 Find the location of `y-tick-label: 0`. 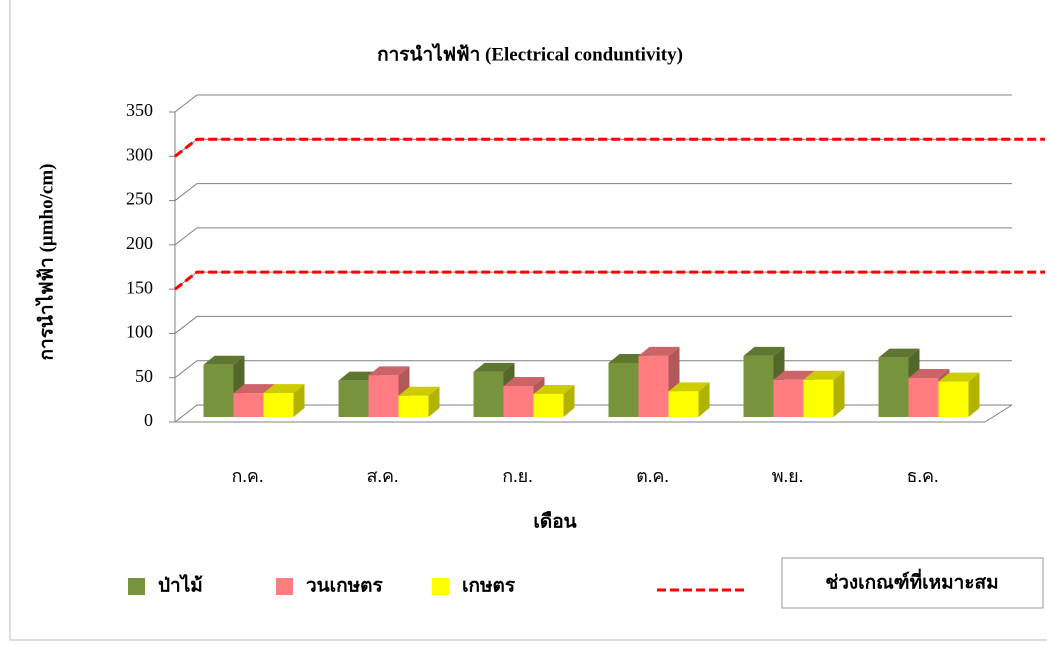

y-tick-label: 0 is located at coordinates (148, 420).